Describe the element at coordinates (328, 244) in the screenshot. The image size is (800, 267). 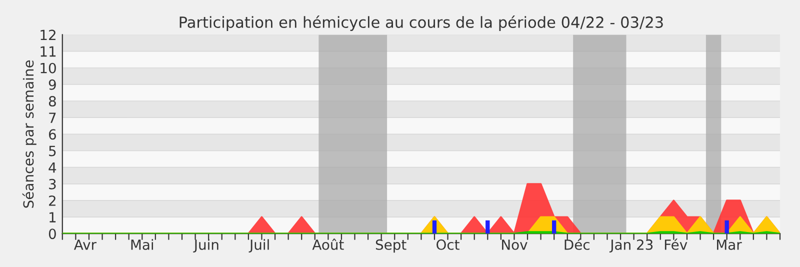
I see `x-tick-label: Août` at that location.